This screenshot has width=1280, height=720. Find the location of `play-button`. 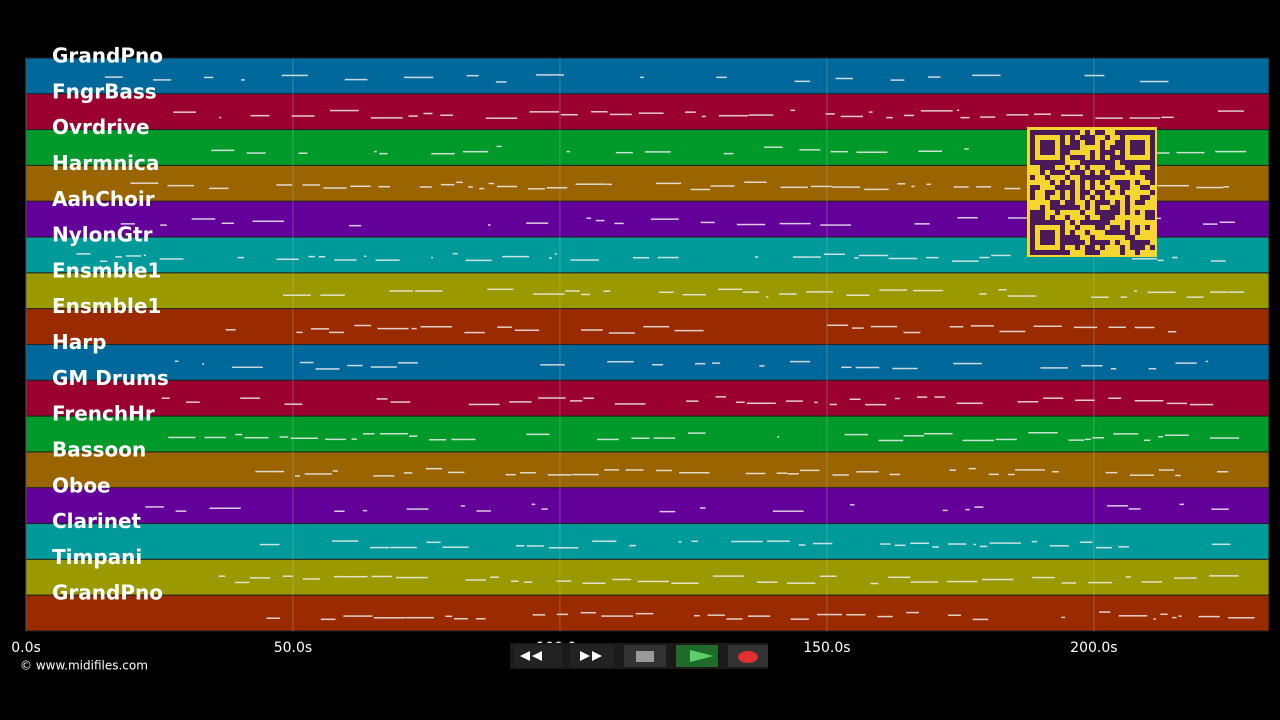

play-button is located at coordinates (697, 656).